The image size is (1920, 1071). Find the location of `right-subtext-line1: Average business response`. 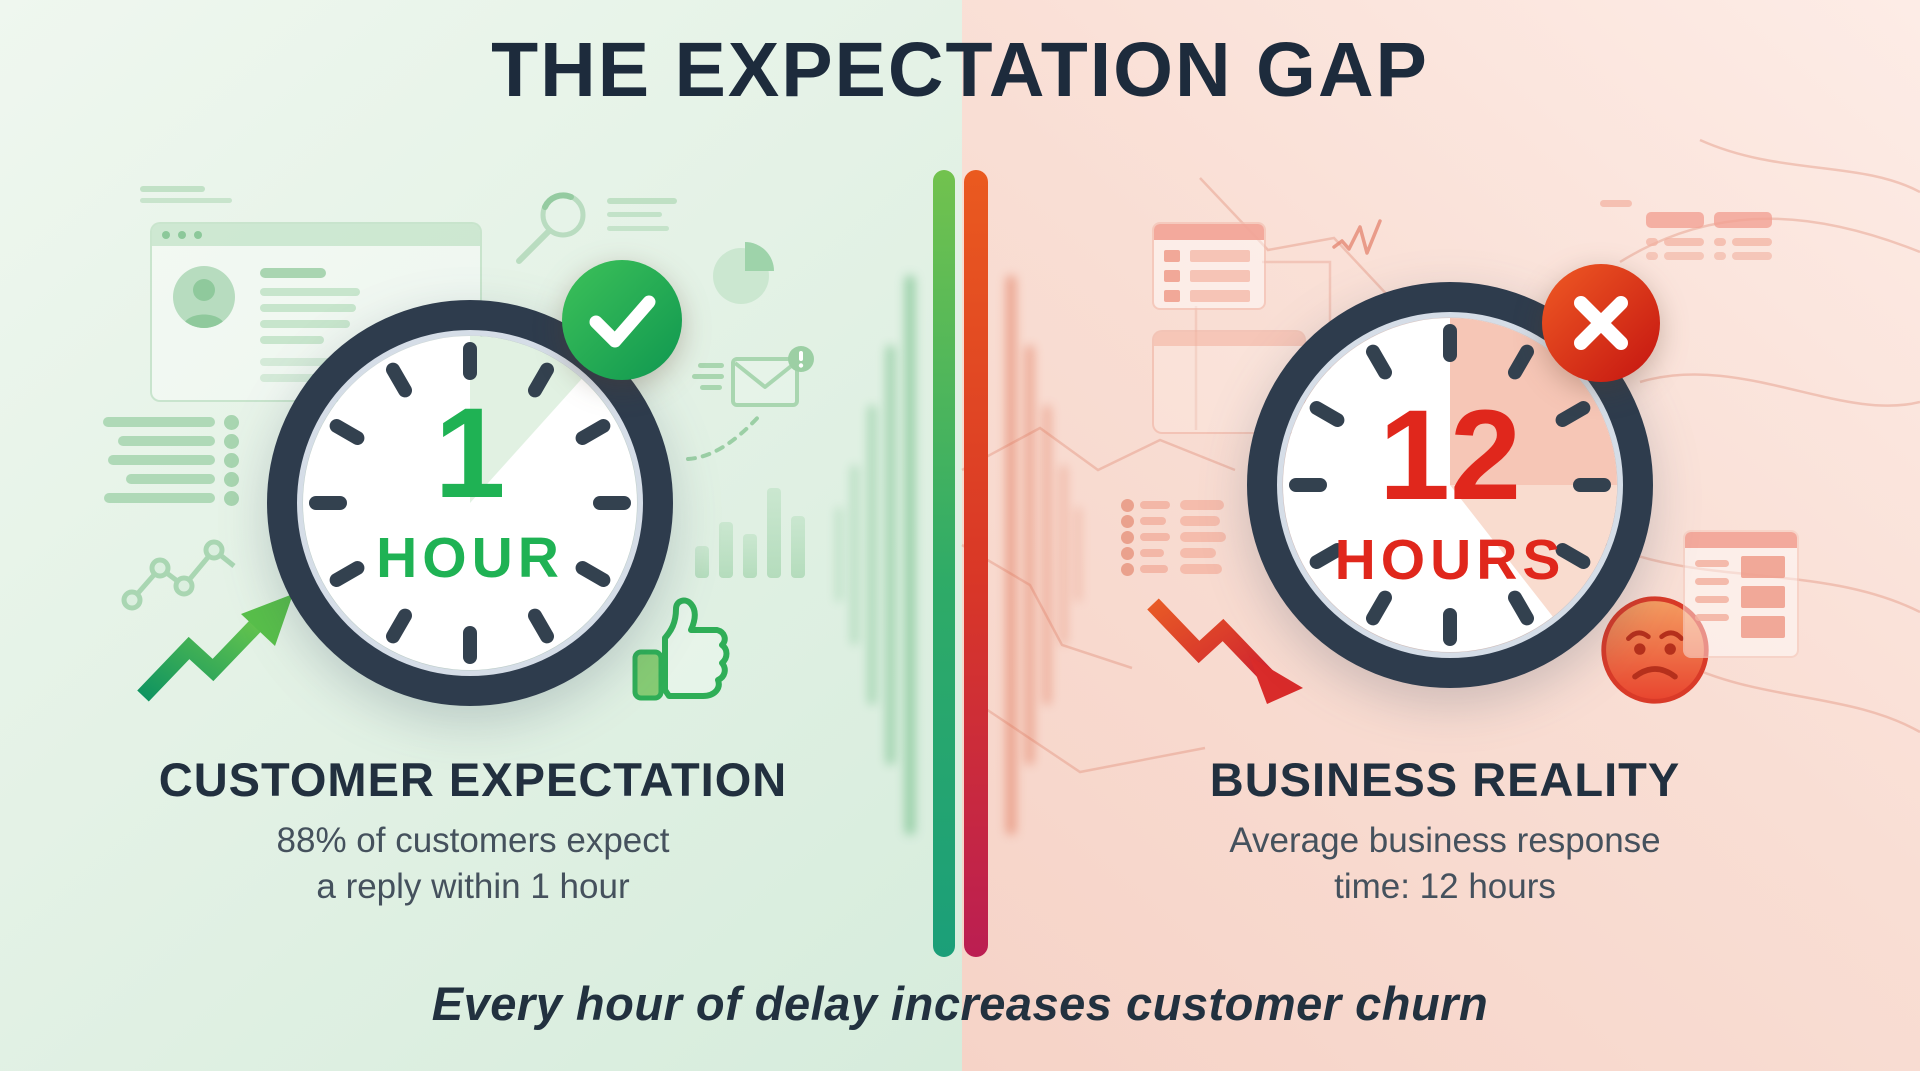

right-subtext-line1: Average business response is located at coordinates (1445, 840).